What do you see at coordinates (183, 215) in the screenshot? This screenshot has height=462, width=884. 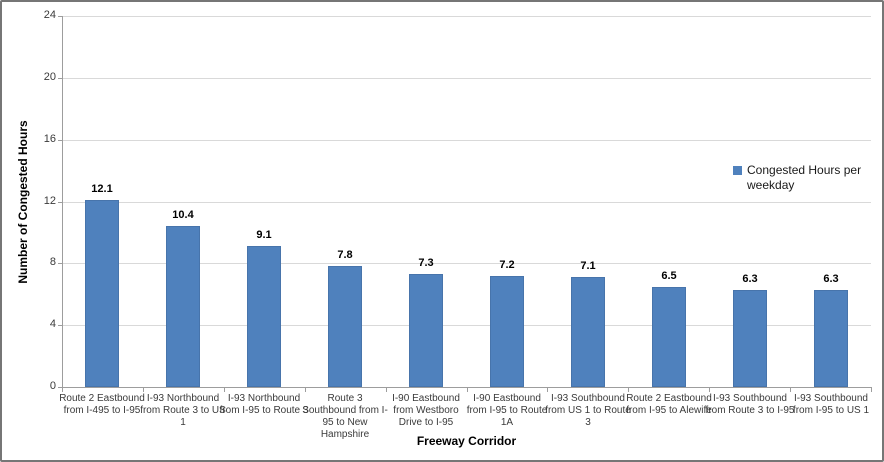 I see `bar-value-label: 10.4` at bounding box center [183, 215].